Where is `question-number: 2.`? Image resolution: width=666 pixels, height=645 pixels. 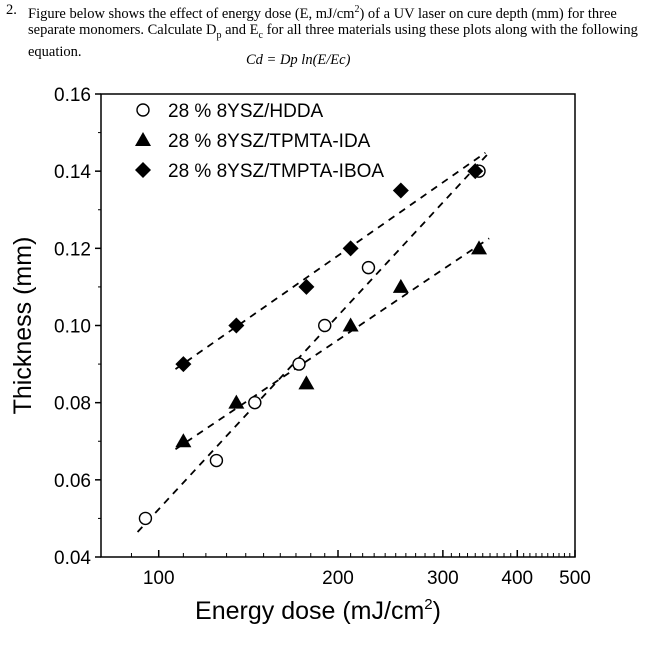
question-number: 2. is located at coordinates (11, 10).